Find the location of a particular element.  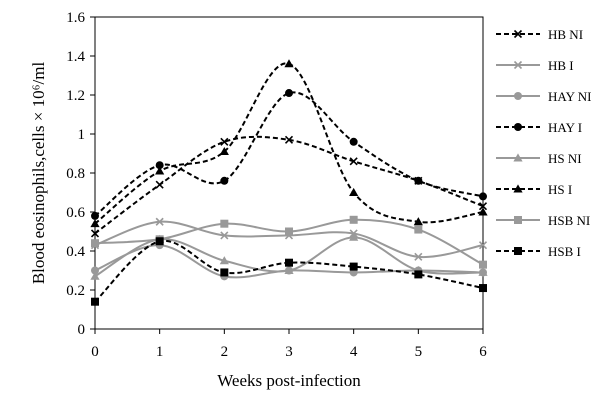

legend-item: HB I is located at coordinates (535, 65).